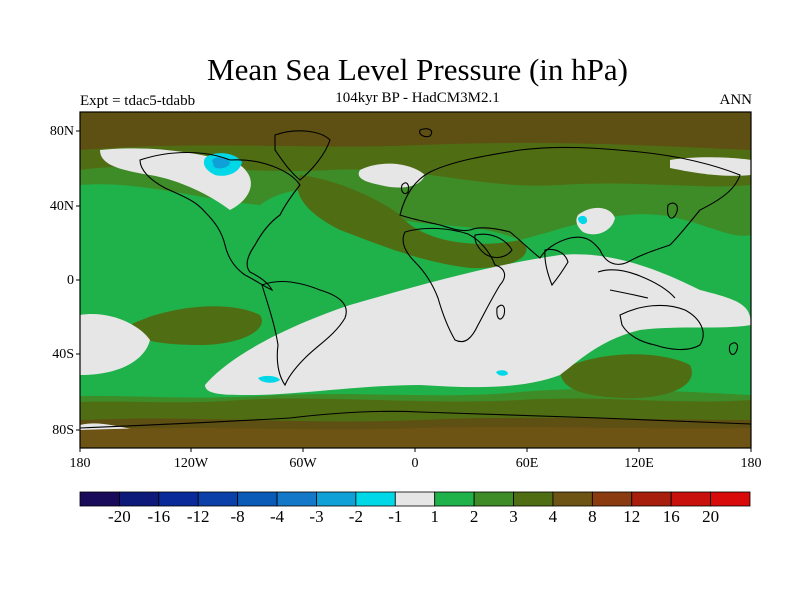  Describe the element at coordinates (395, 516) in the screenshot. I see `colorbar-label: -1` at that location.